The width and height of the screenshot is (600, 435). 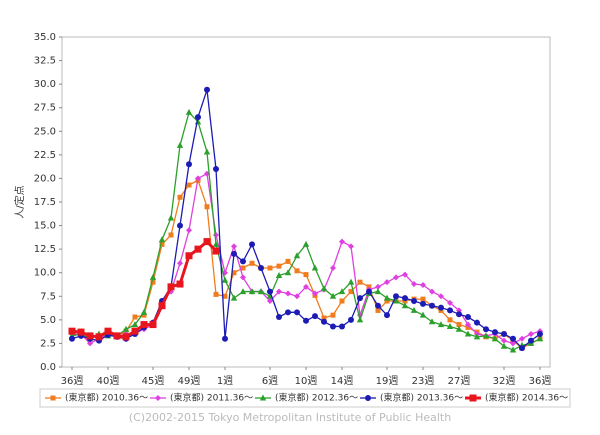 What do you see at coordinates (45, 273) in the screenshot?
I see `y-tick-label: 10.0` at bounding box center [45, 273].